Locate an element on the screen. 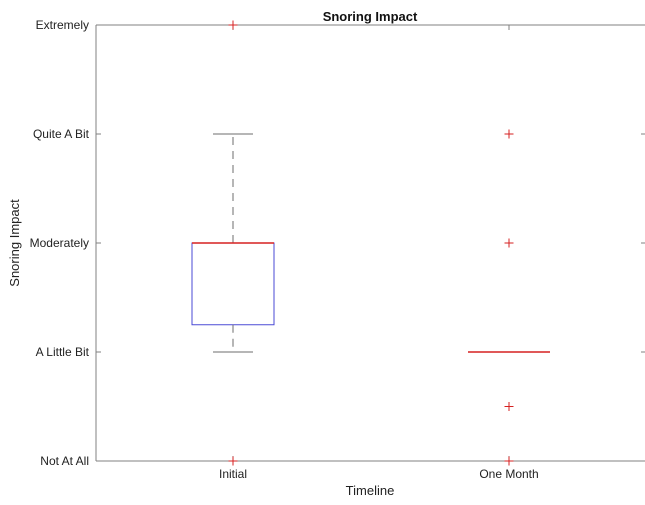 Image resolution: width=645 pixels, height=505 pixels. x-axis-label: Timeline is located at coordinates (370, 490).